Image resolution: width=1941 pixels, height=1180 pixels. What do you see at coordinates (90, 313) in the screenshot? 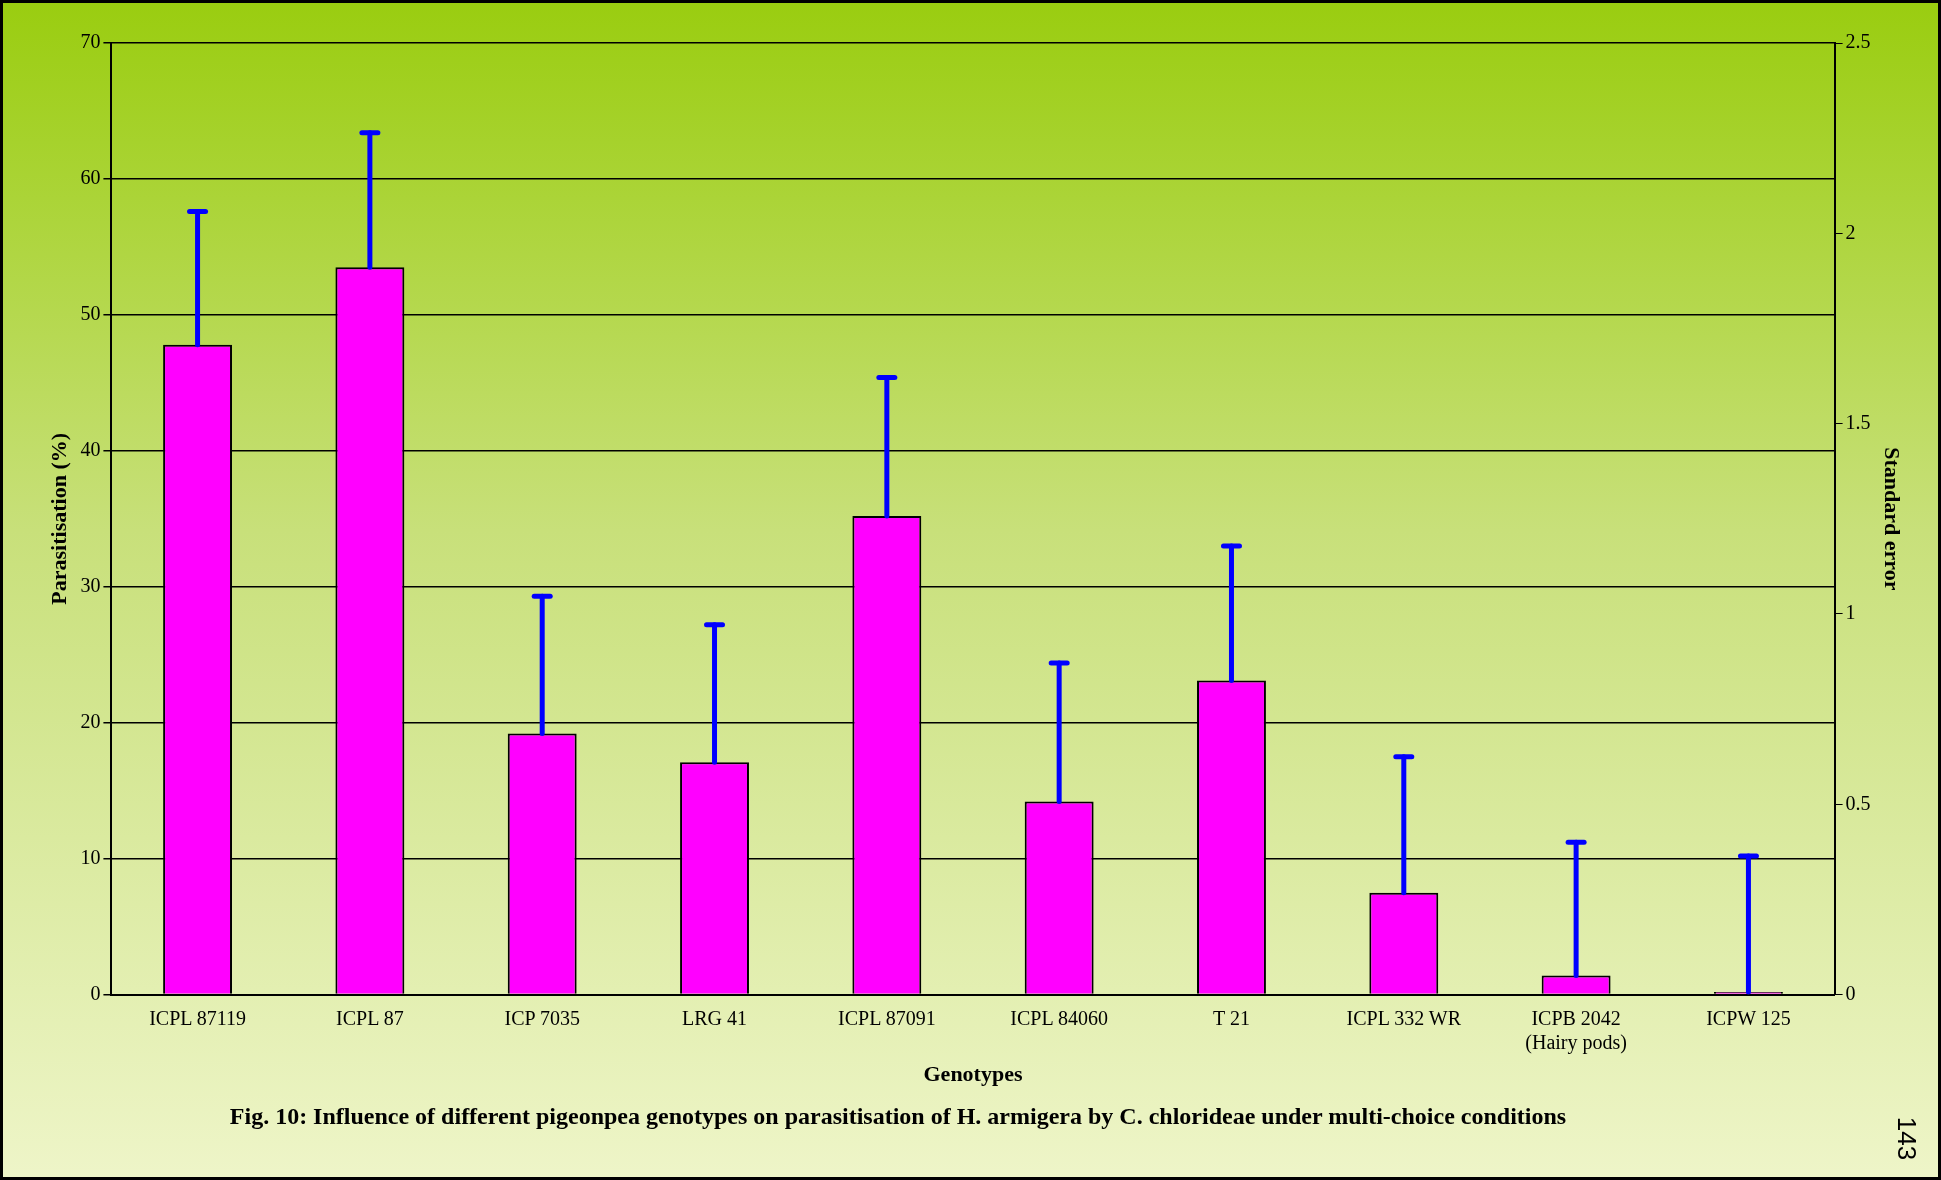
I see `y-tick-label: 50` at bounding box center [90, 313].